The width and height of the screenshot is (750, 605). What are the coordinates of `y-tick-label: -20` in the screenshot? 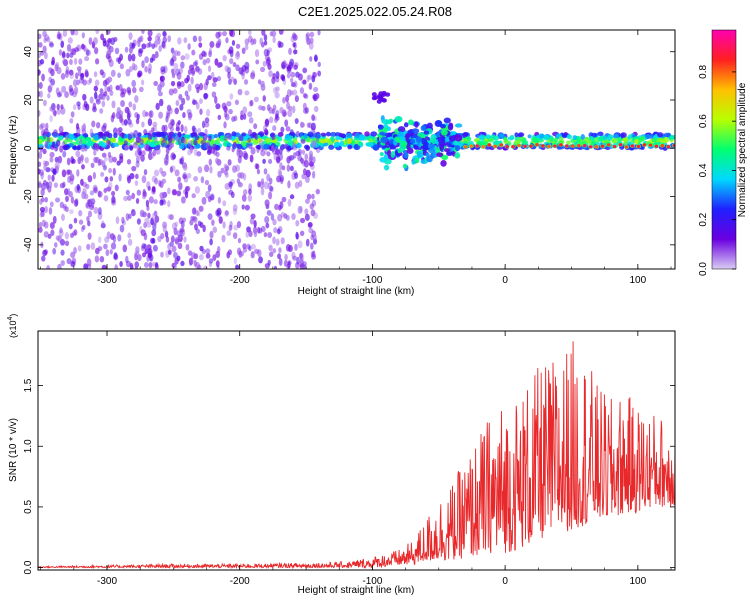 It's located at (28, 196).